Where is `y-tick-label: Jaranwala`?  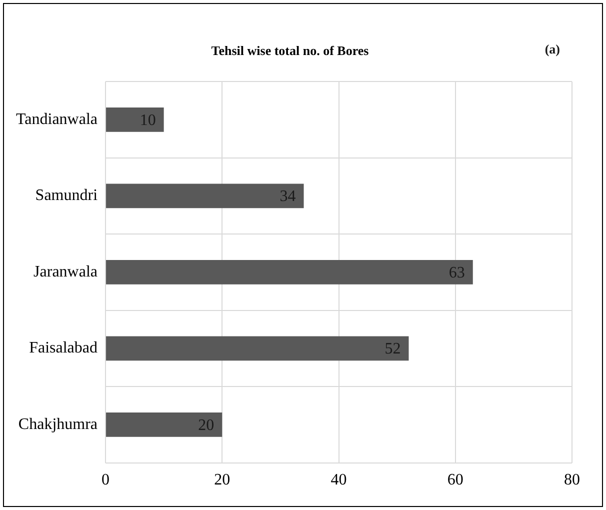 y-tick-label: Jaranwala is located at coordinates (66, 271).